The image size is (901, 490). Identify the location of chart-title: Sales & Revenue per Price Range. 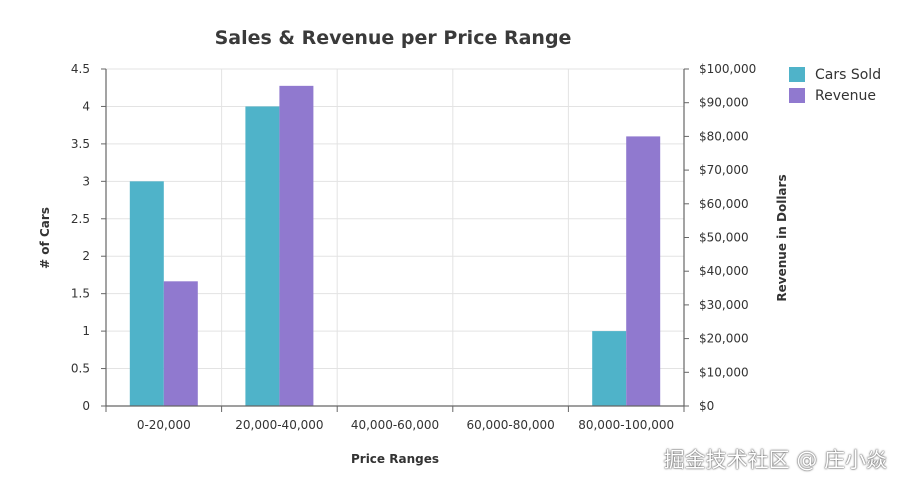
(393, 38).